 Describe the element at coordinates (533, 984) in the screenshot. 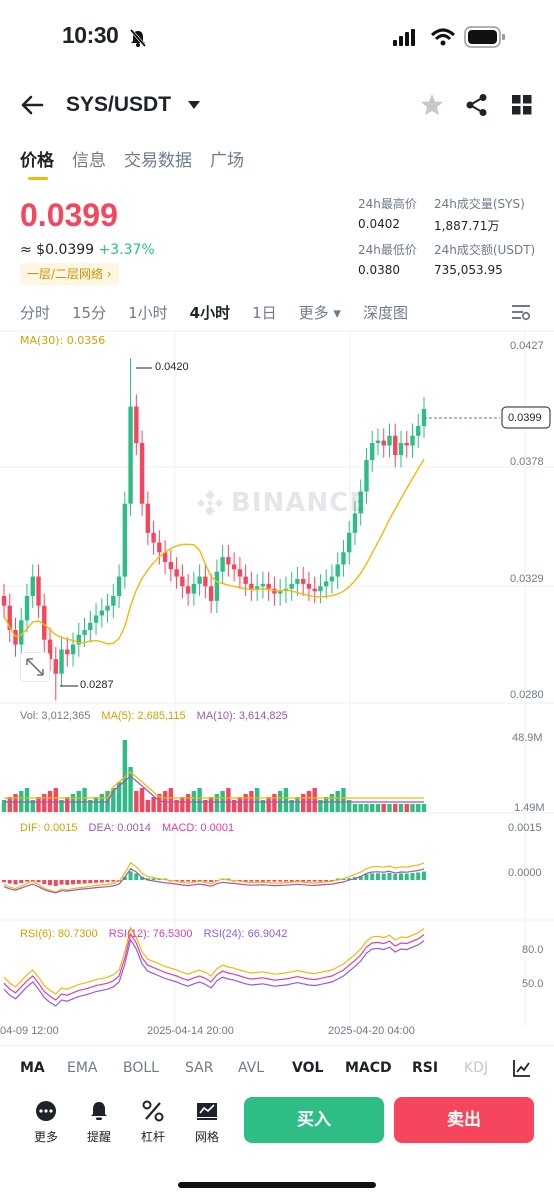

I see `rsi-axis-mid: 50.0` at that location.